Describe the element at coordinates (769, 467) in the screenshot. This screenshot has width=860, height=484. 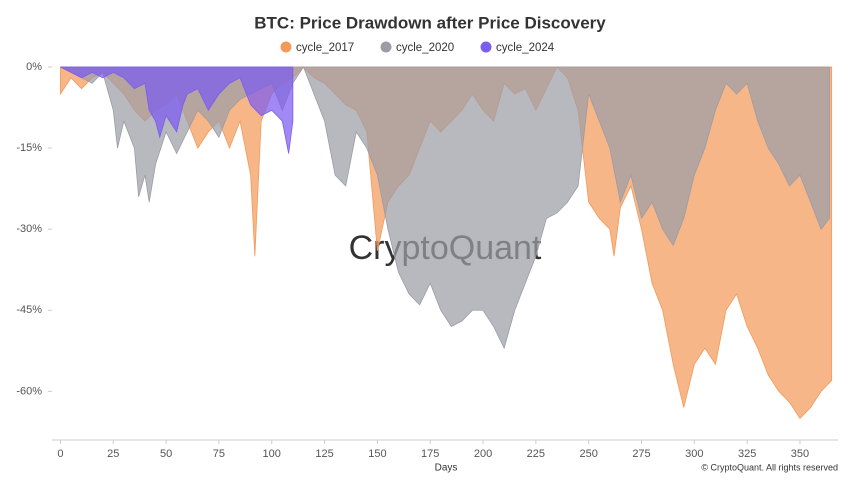
I see `footer: © CryptoQuant. All rights reserved` at that location.